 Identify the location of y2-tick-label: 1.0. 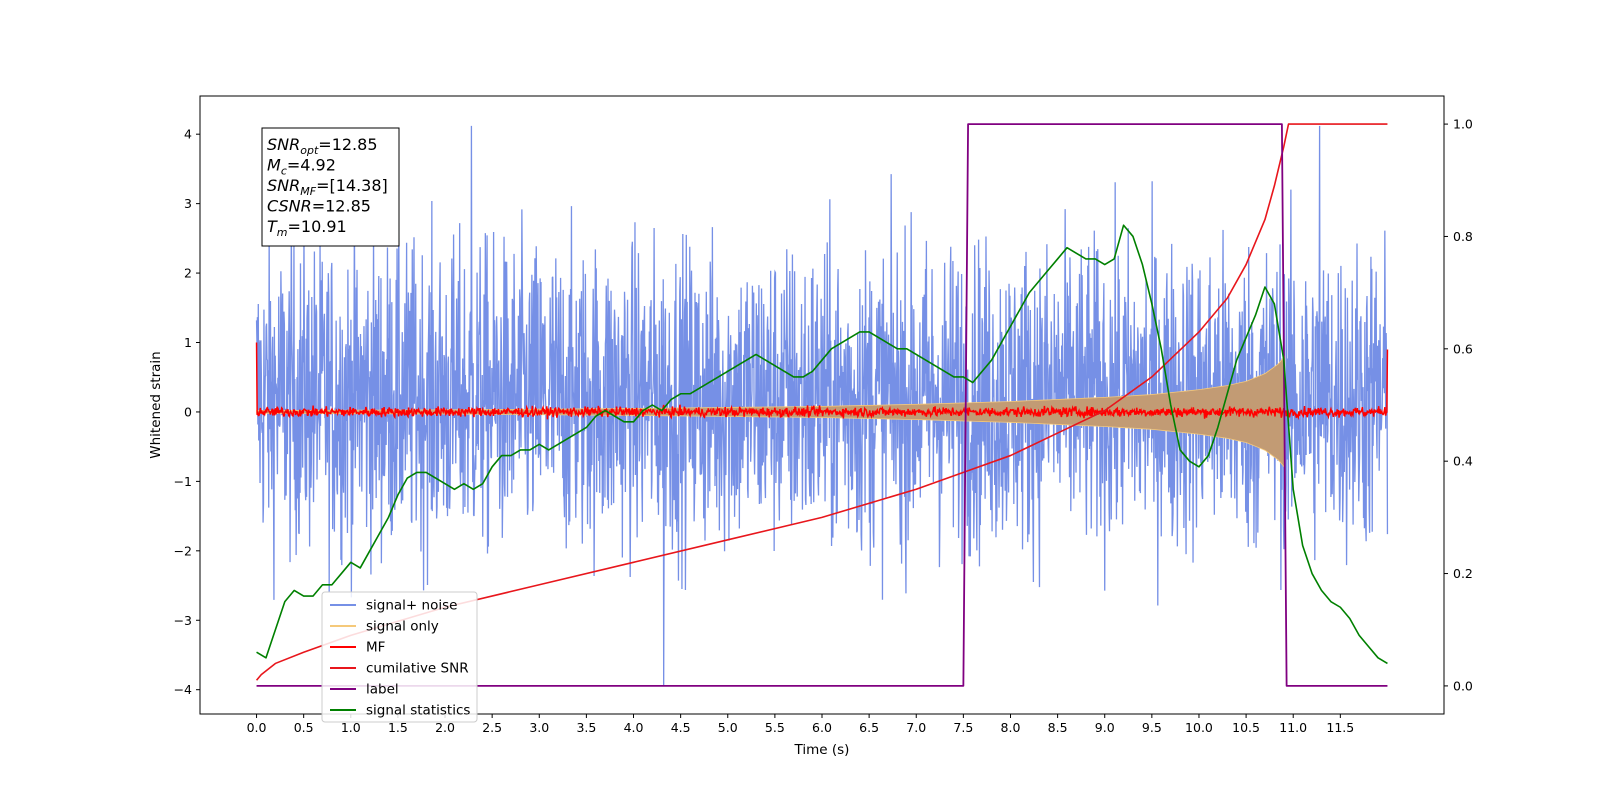
(1463, 124).